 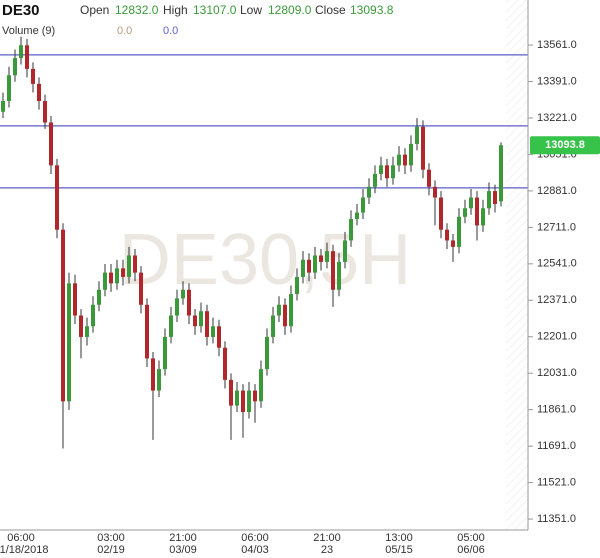 What do you see at coordinates (255, 550) in the screenshot?
I see `x-tick-label: 04/03` at bounding box center [255, 550].